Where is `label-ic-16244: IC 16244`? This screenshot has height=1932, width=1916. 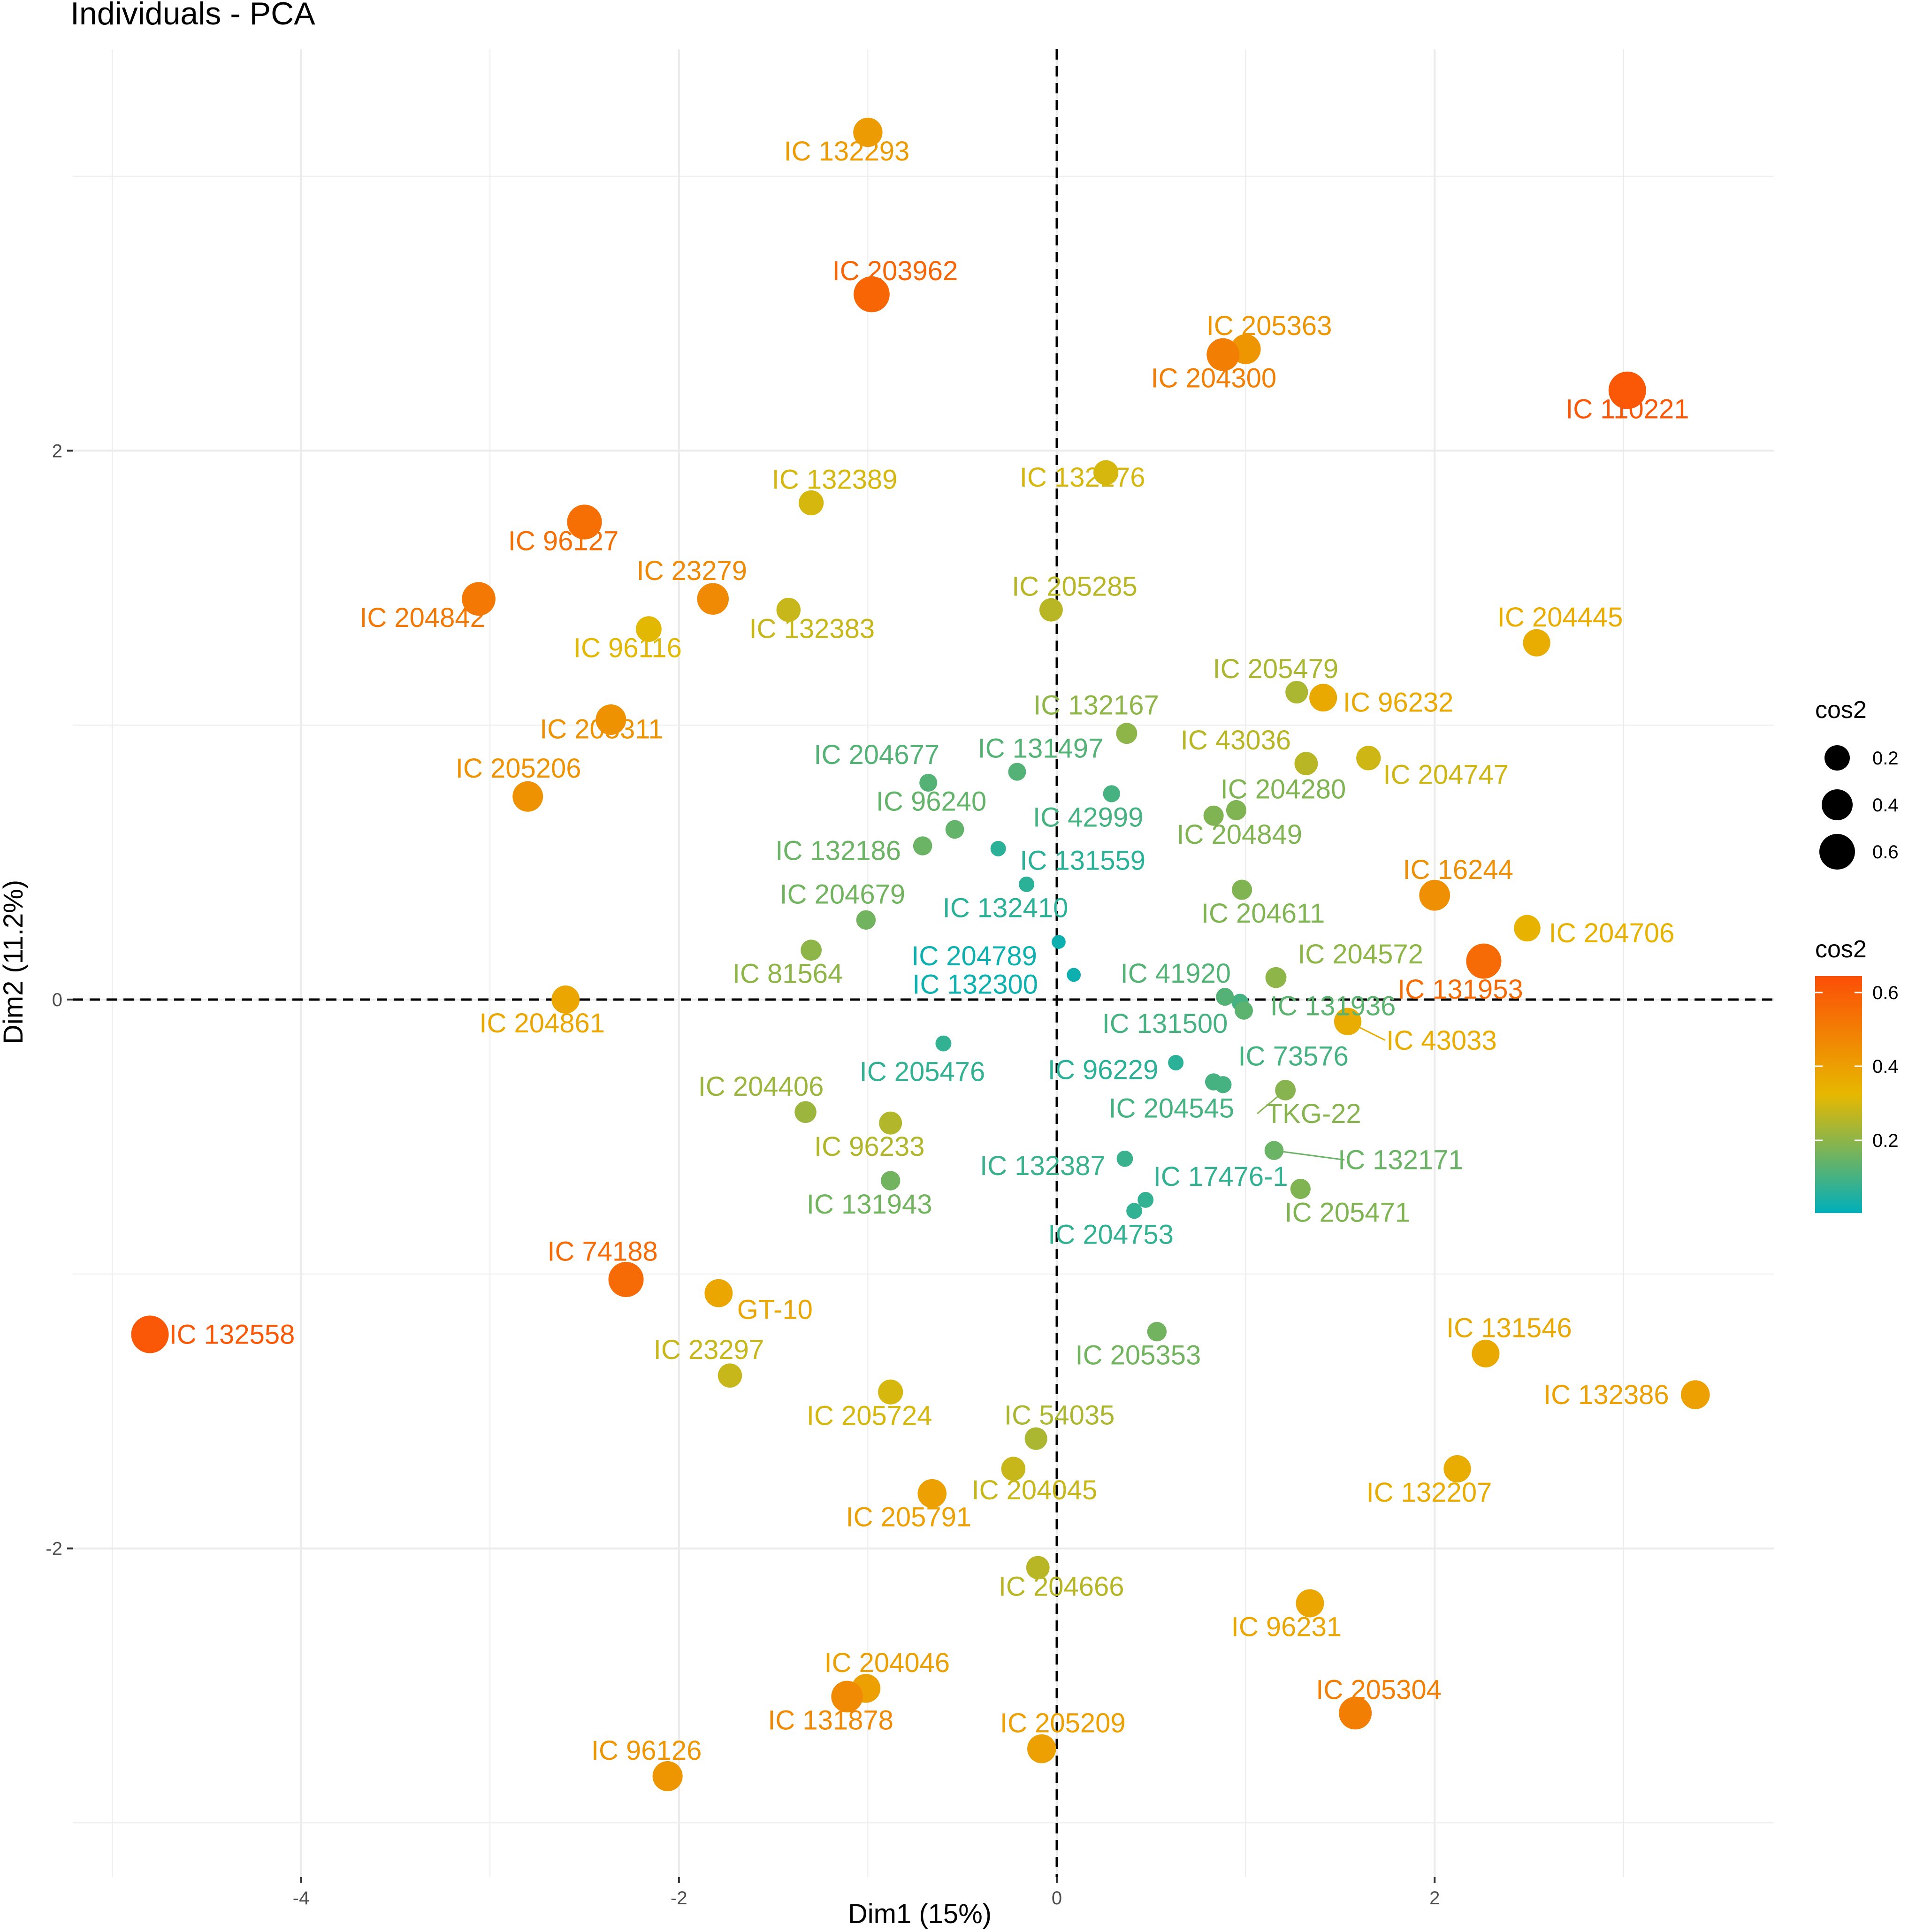 label-ic-16244: IC 16244 is located at coordinates (1458, 870).